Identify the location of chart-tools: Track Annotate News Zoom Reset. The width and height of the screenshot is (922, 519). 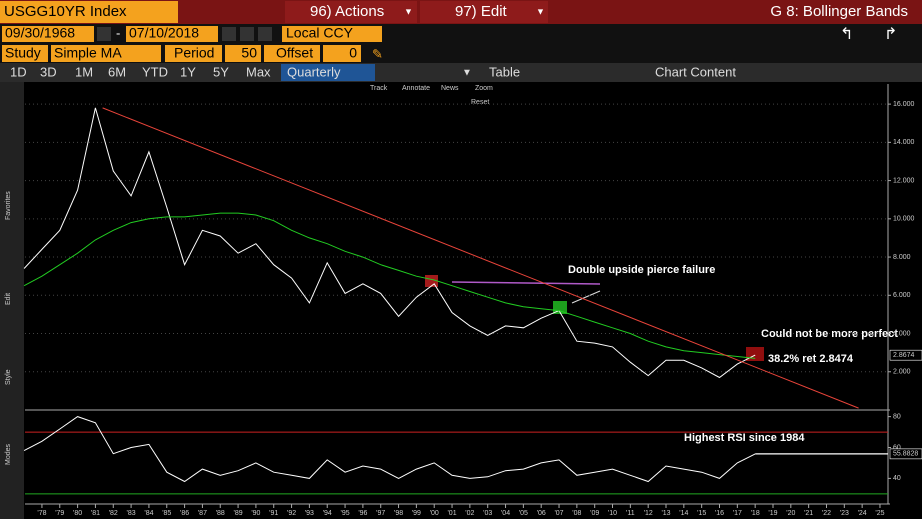
(431, 95).